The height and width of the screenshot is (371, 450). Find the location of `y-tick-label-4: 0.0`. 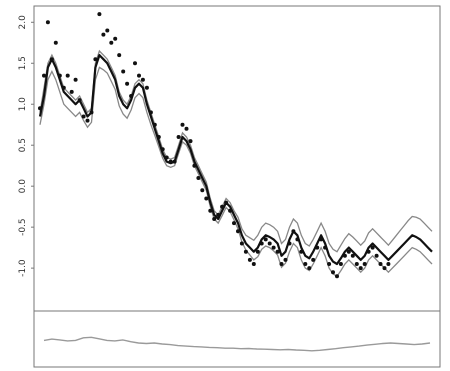

y-tick-label-4: 0.0 is located at coordinates (23, 186).